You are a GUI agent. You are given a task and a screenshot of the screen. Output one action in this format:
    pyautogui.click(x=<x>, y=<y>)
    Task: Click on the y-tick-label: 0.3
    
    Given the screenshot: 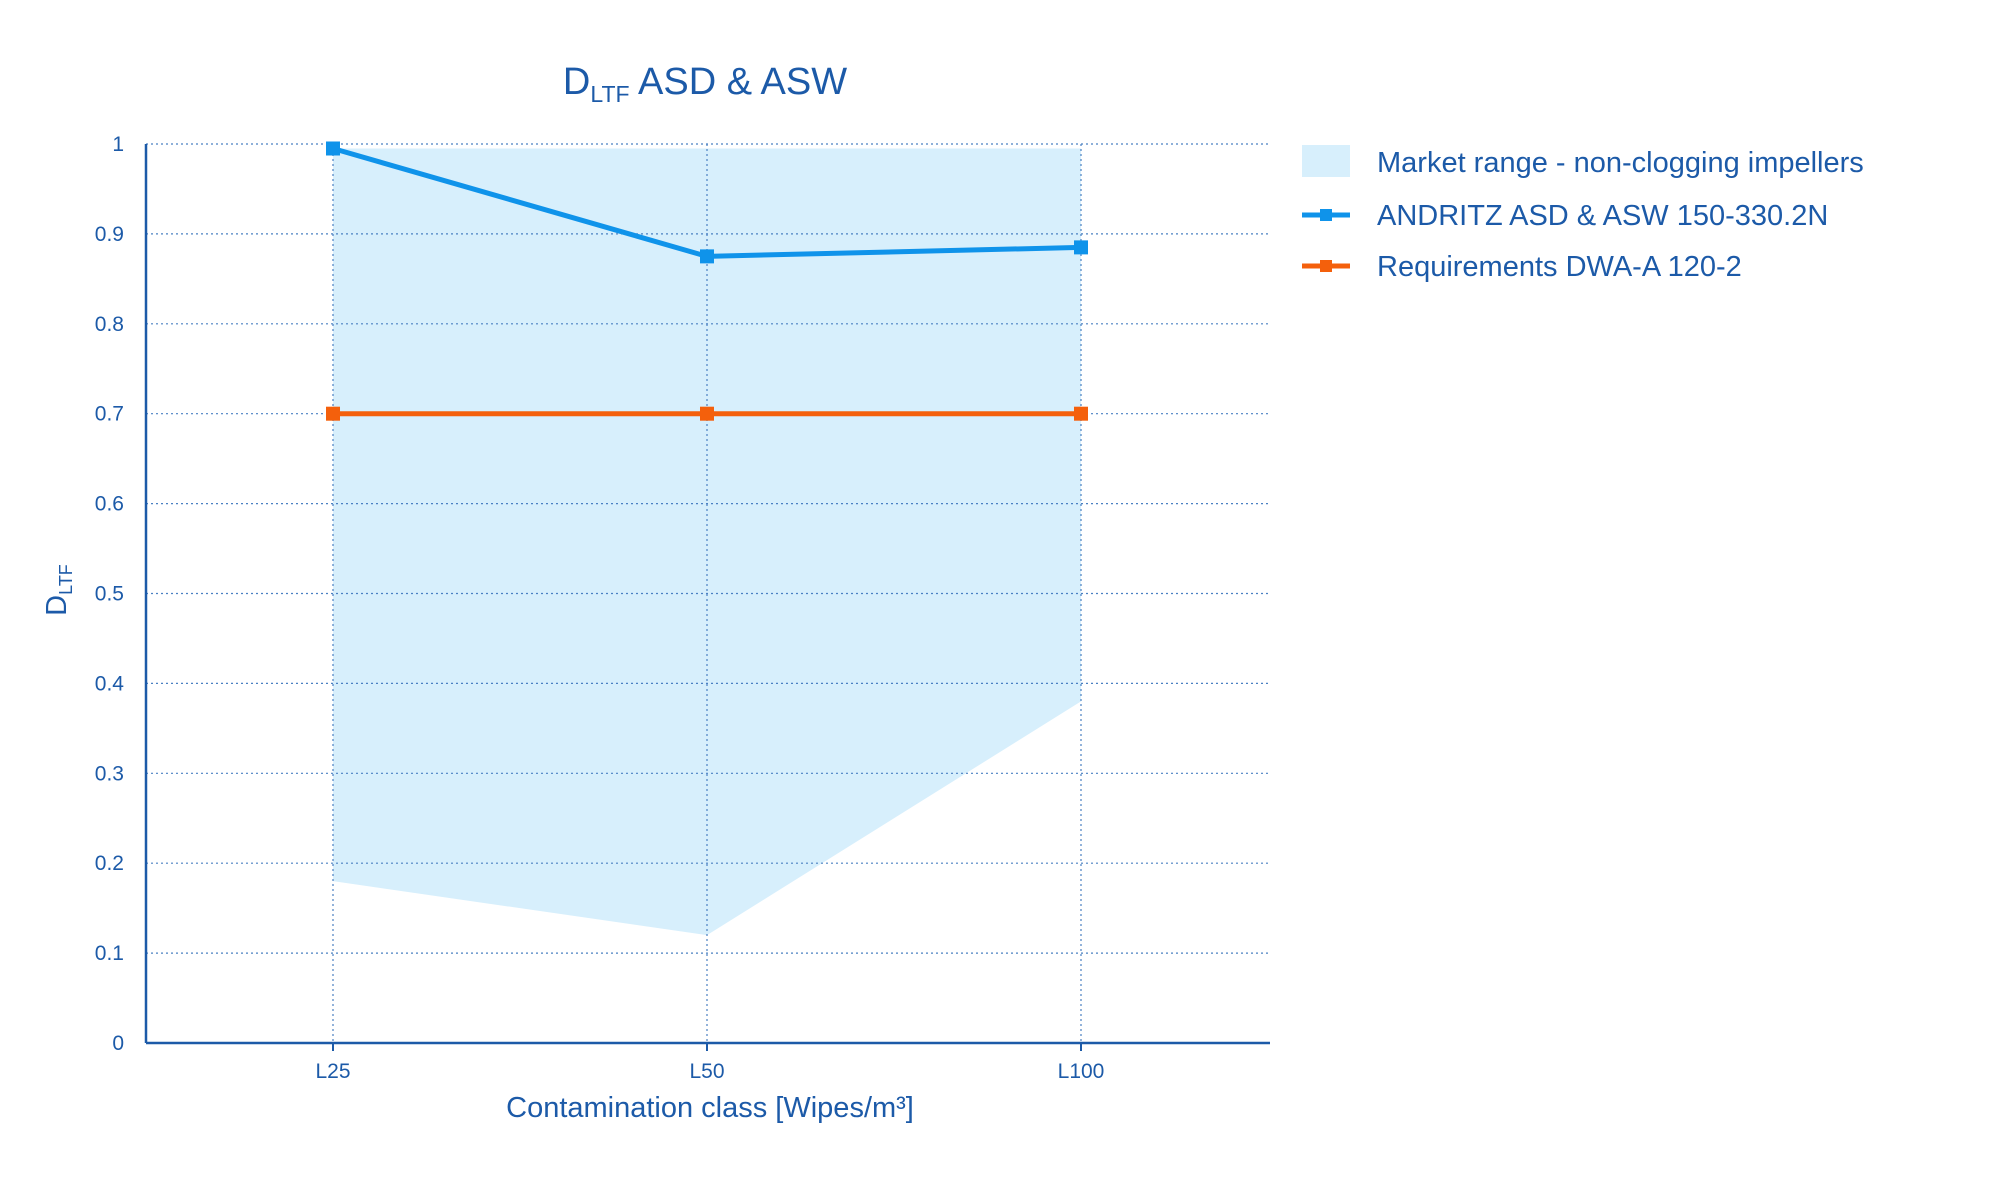 What is the action you would take?
    pyautogui.click(x=109, y=773)
    